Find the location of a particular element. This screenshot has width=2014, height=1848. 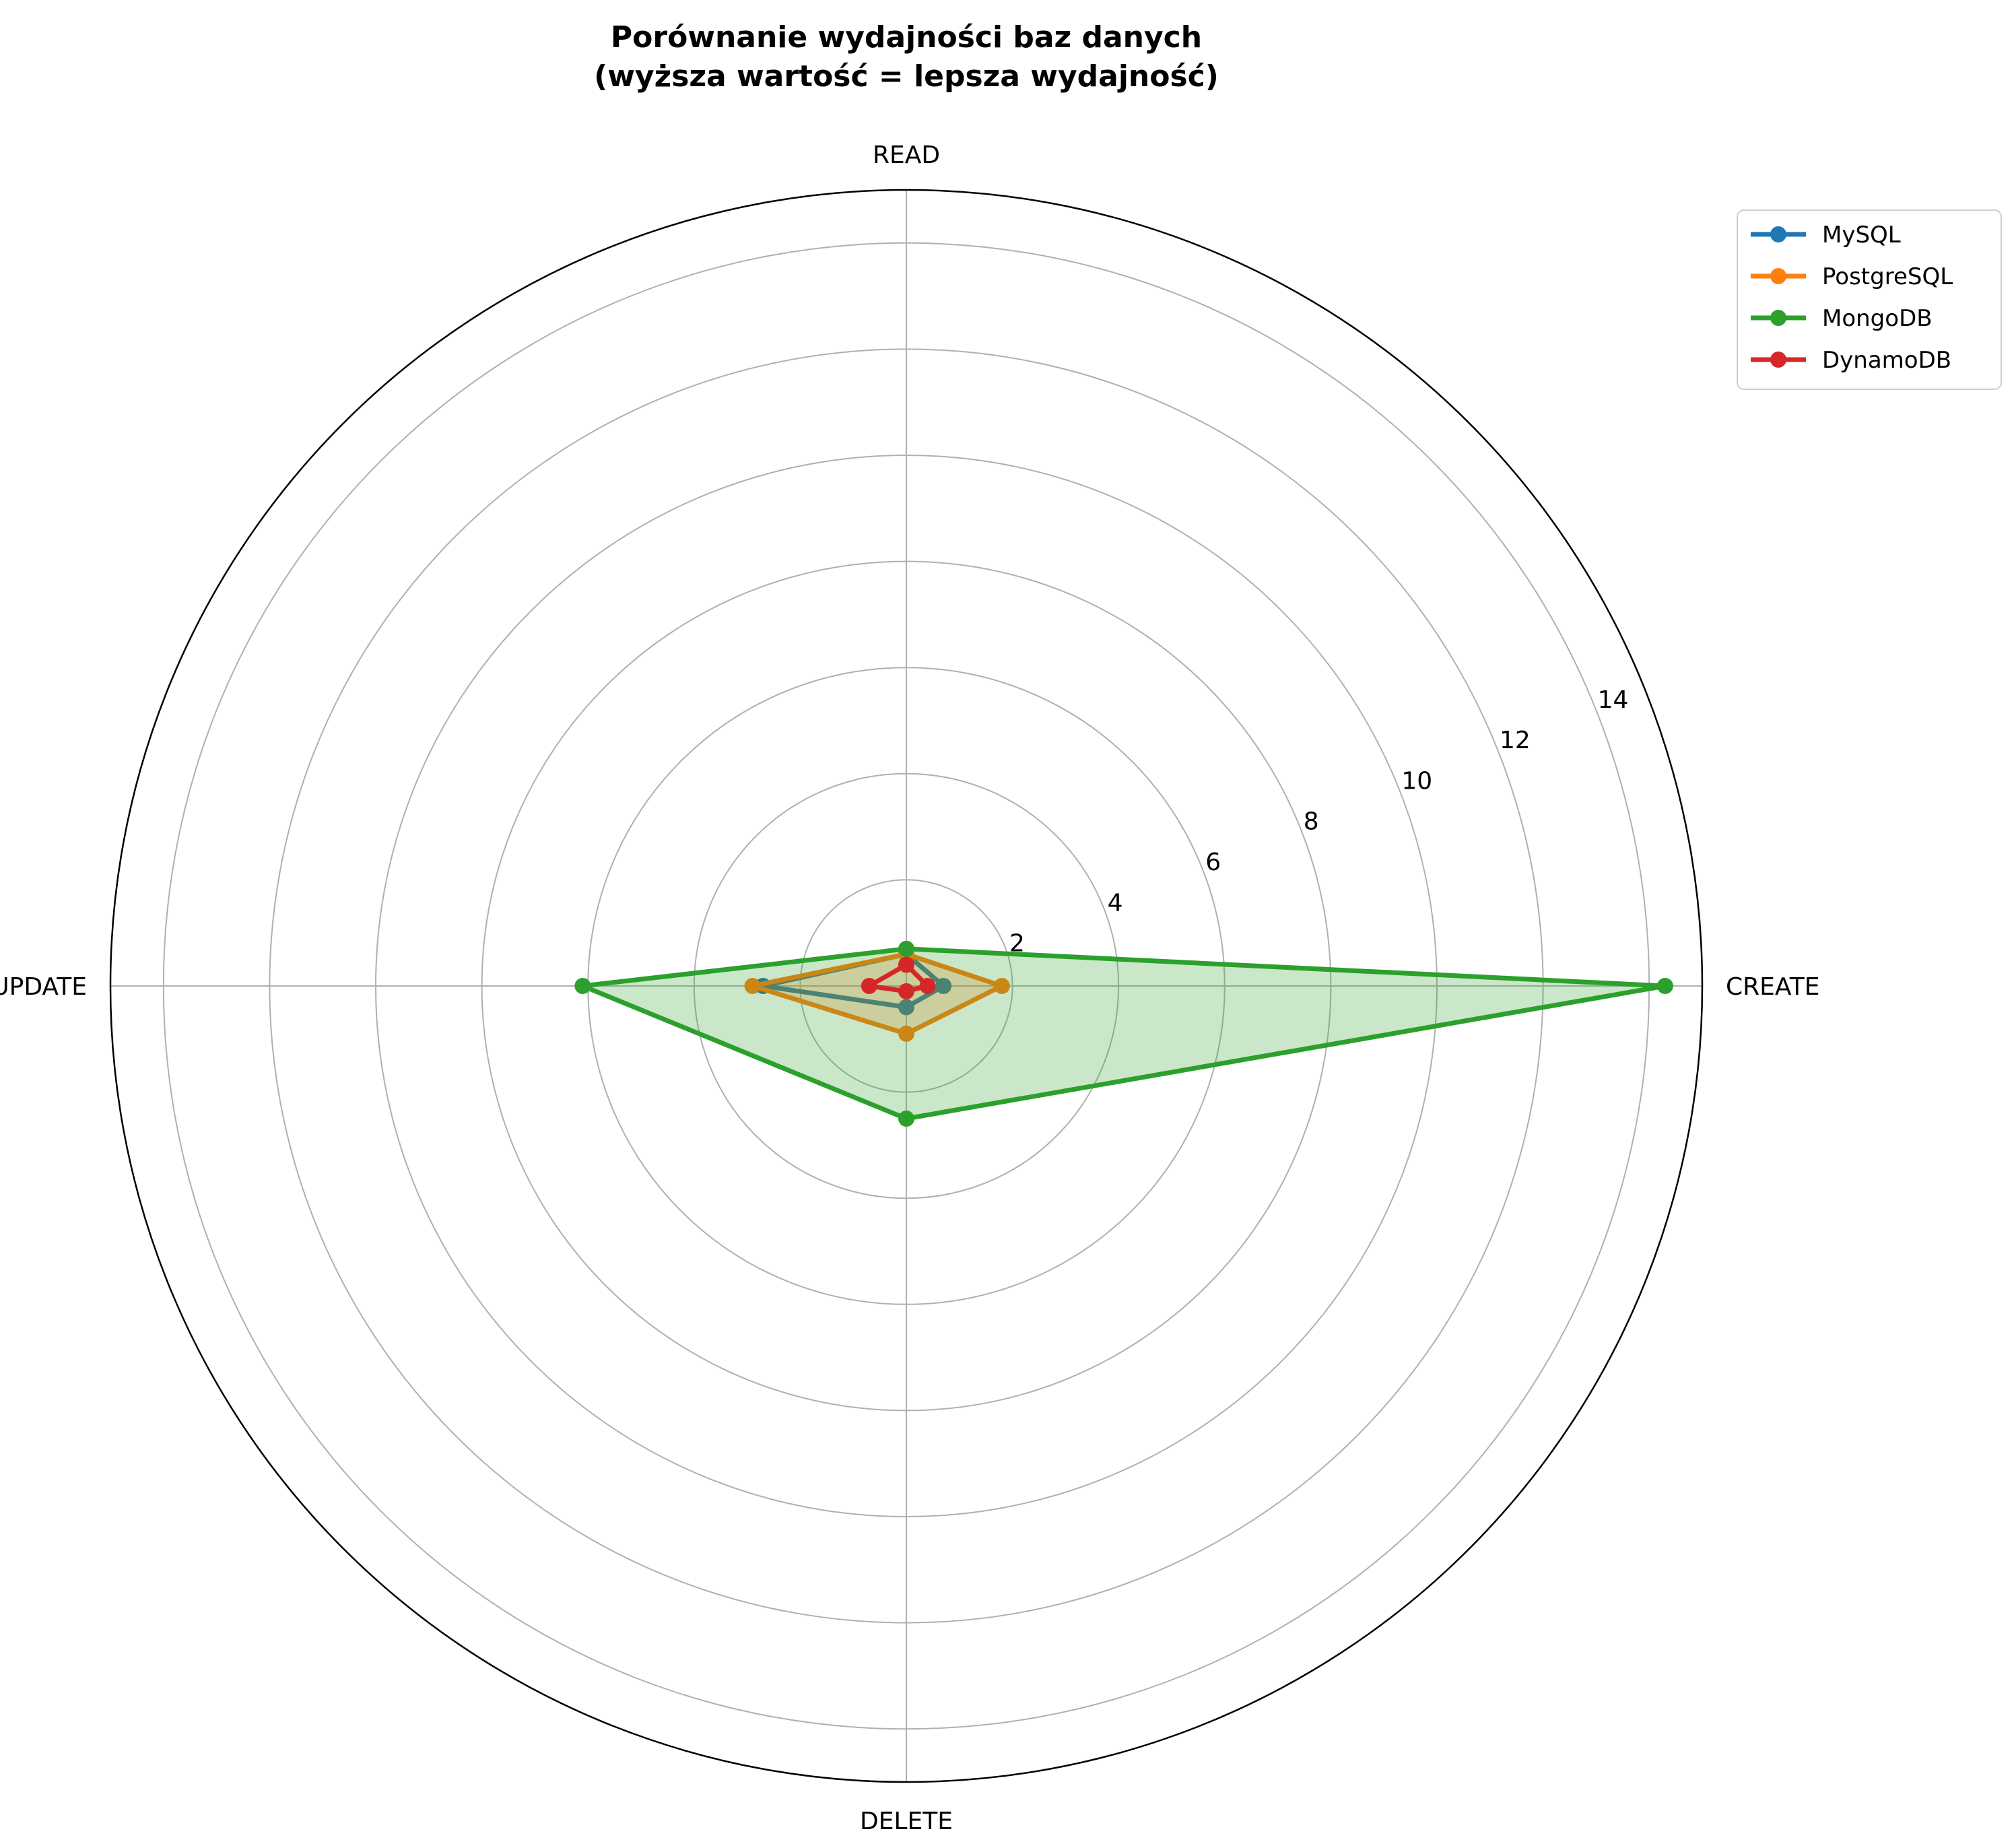

legend-label-mongodb: MongoDB is located at coordinates (1877, 318).